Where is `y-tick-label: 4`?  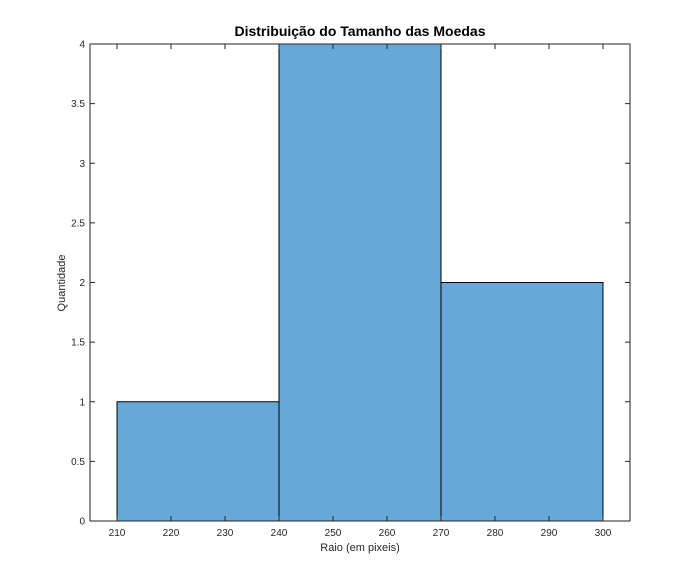 y-tick-label: 4 is located at coordinates (82, 45).